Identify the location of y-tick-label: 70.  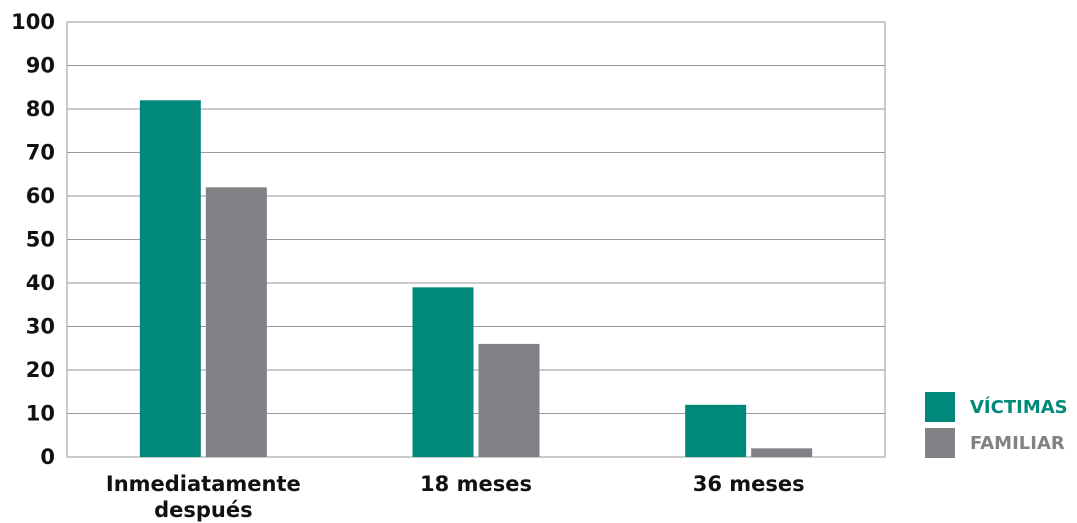
(40, 153).